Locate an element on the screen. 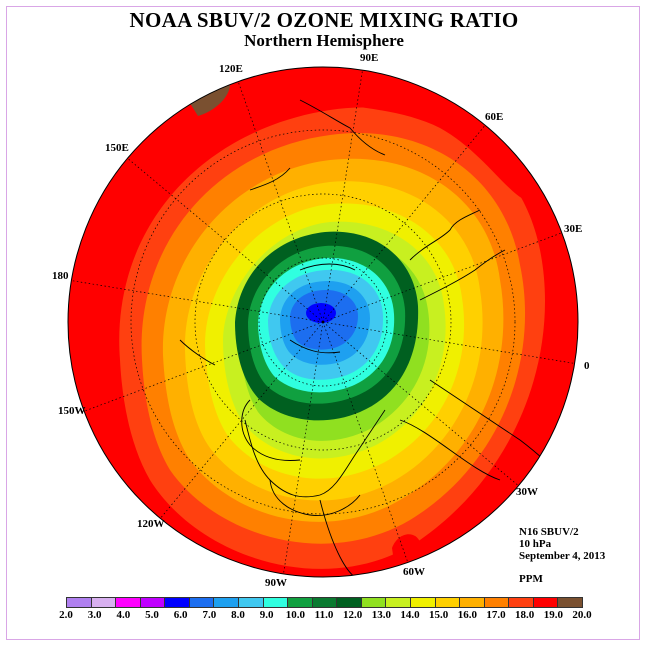  colorbar-tick-label: 10.0 is located at coordinates (295, 615).